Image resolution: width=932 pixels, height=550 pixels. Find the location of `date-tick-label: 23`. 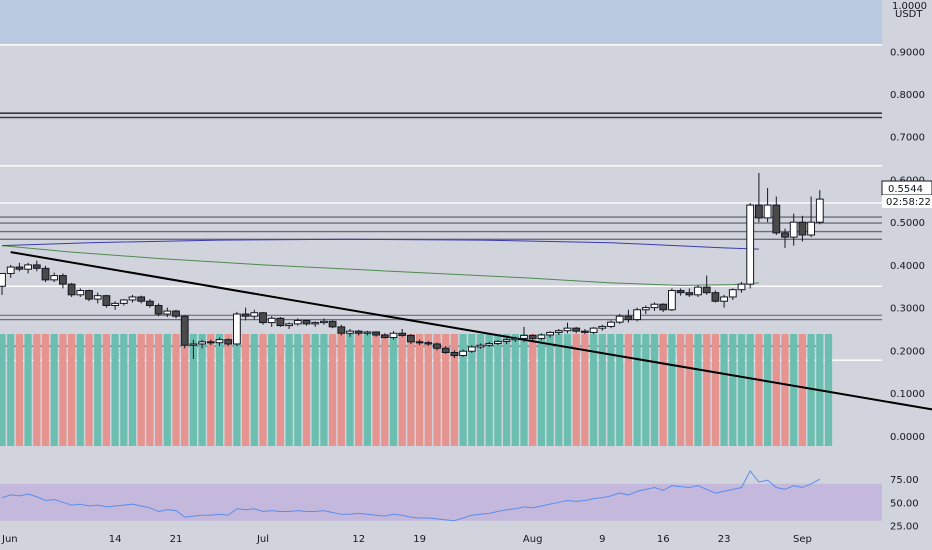

date-tick-label: 23 is located at coordinates (724, 539).